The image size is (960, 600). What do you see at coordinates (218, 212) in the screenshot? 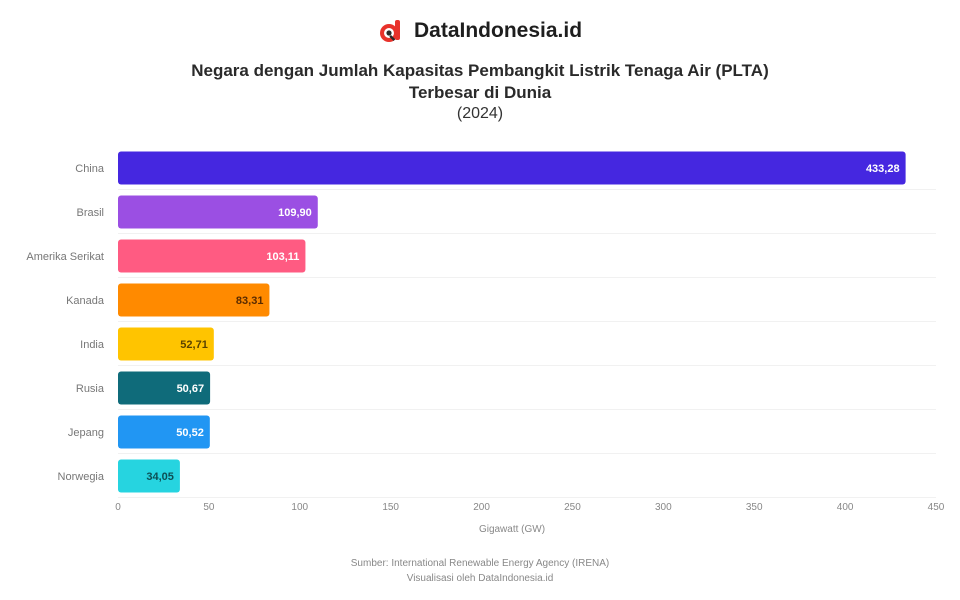
I see `bar-brasil` at bounding box center [218, 212].